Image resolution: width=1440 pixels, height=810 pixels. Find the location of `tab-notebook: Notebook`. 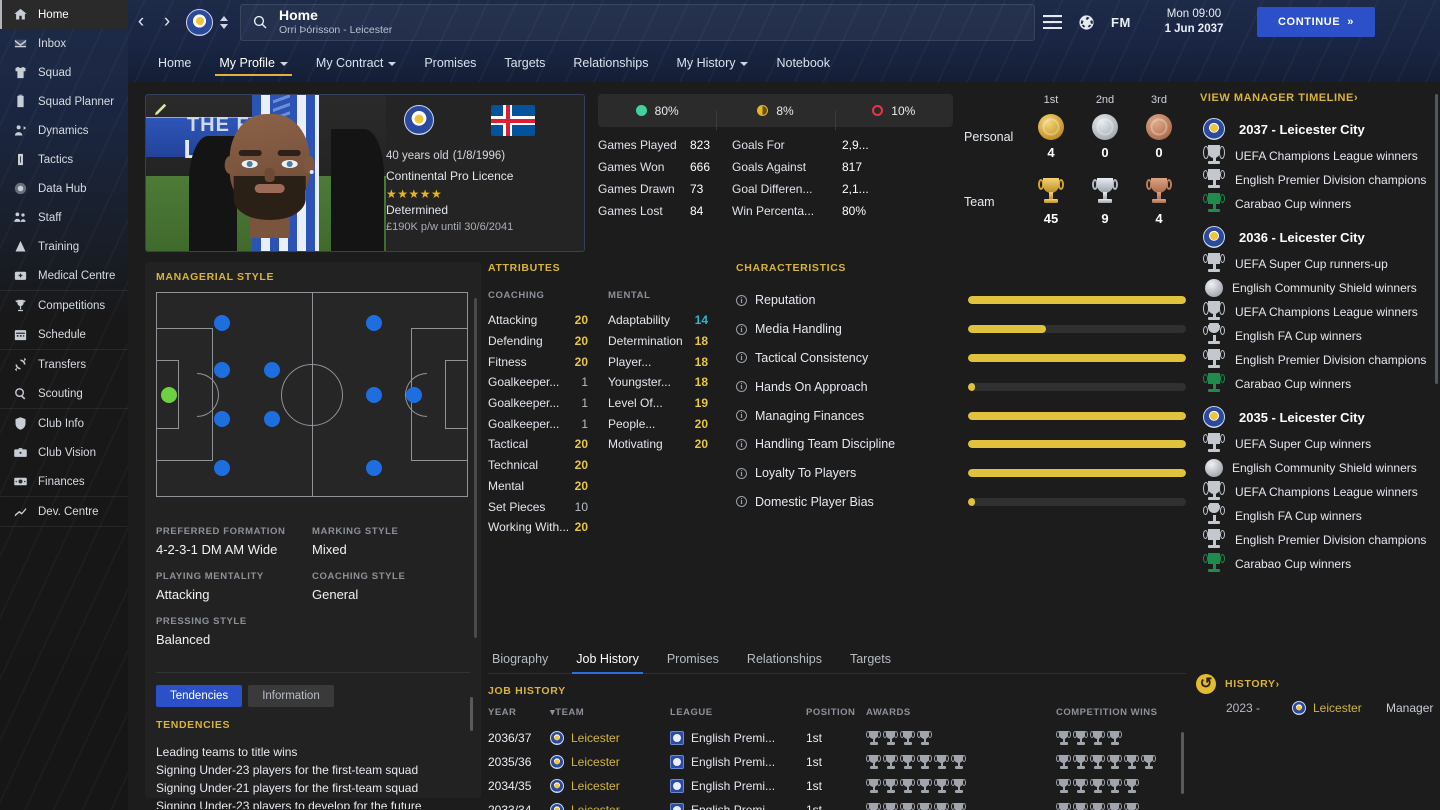

tab-notebook: Notebook is located at coordinates (803, 63).